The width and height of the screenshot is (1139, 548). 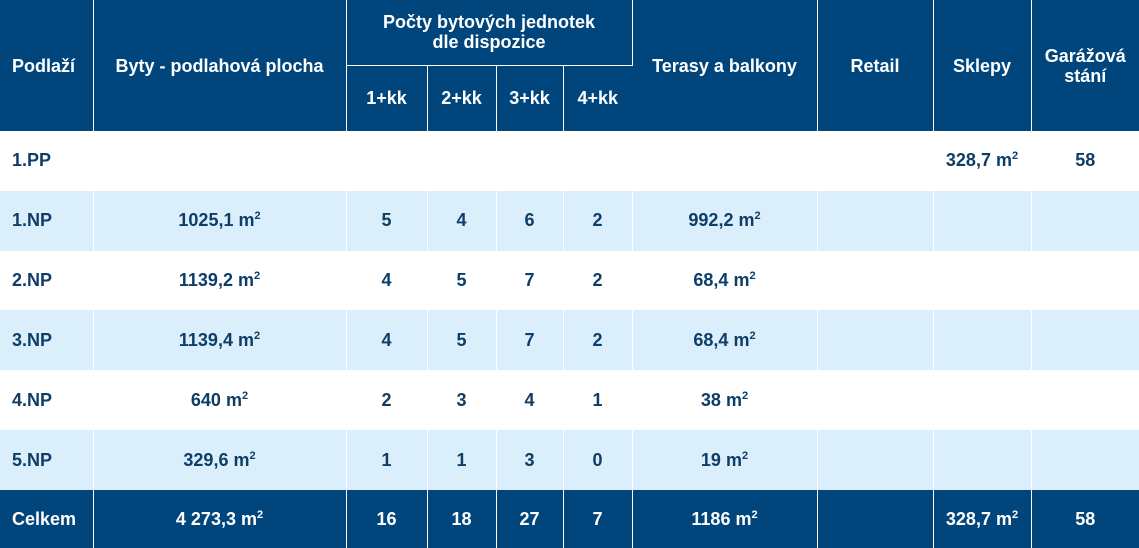 What do you see at coordinates (387, 519) in the screenshot?
I see `total-1kk: 16` at bounding box center [387, 519].